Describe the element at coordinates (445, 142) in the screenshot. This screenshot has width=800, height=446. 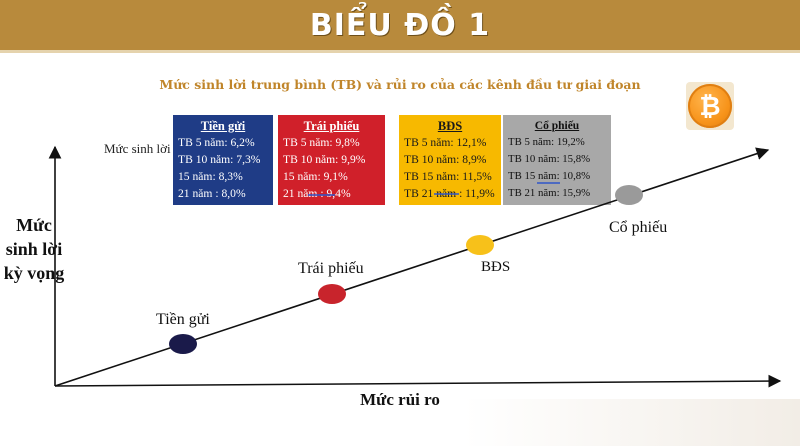
I see `box-line: TB 5 năm: 12,1%` at that location.